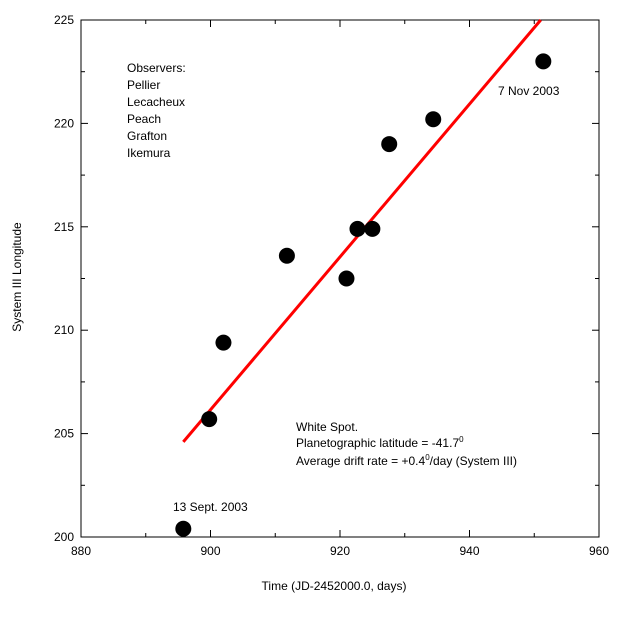  Describe the element at coordinates (156, 102) in the screenshot. I see `observer-name: Lecacheux` at that location.